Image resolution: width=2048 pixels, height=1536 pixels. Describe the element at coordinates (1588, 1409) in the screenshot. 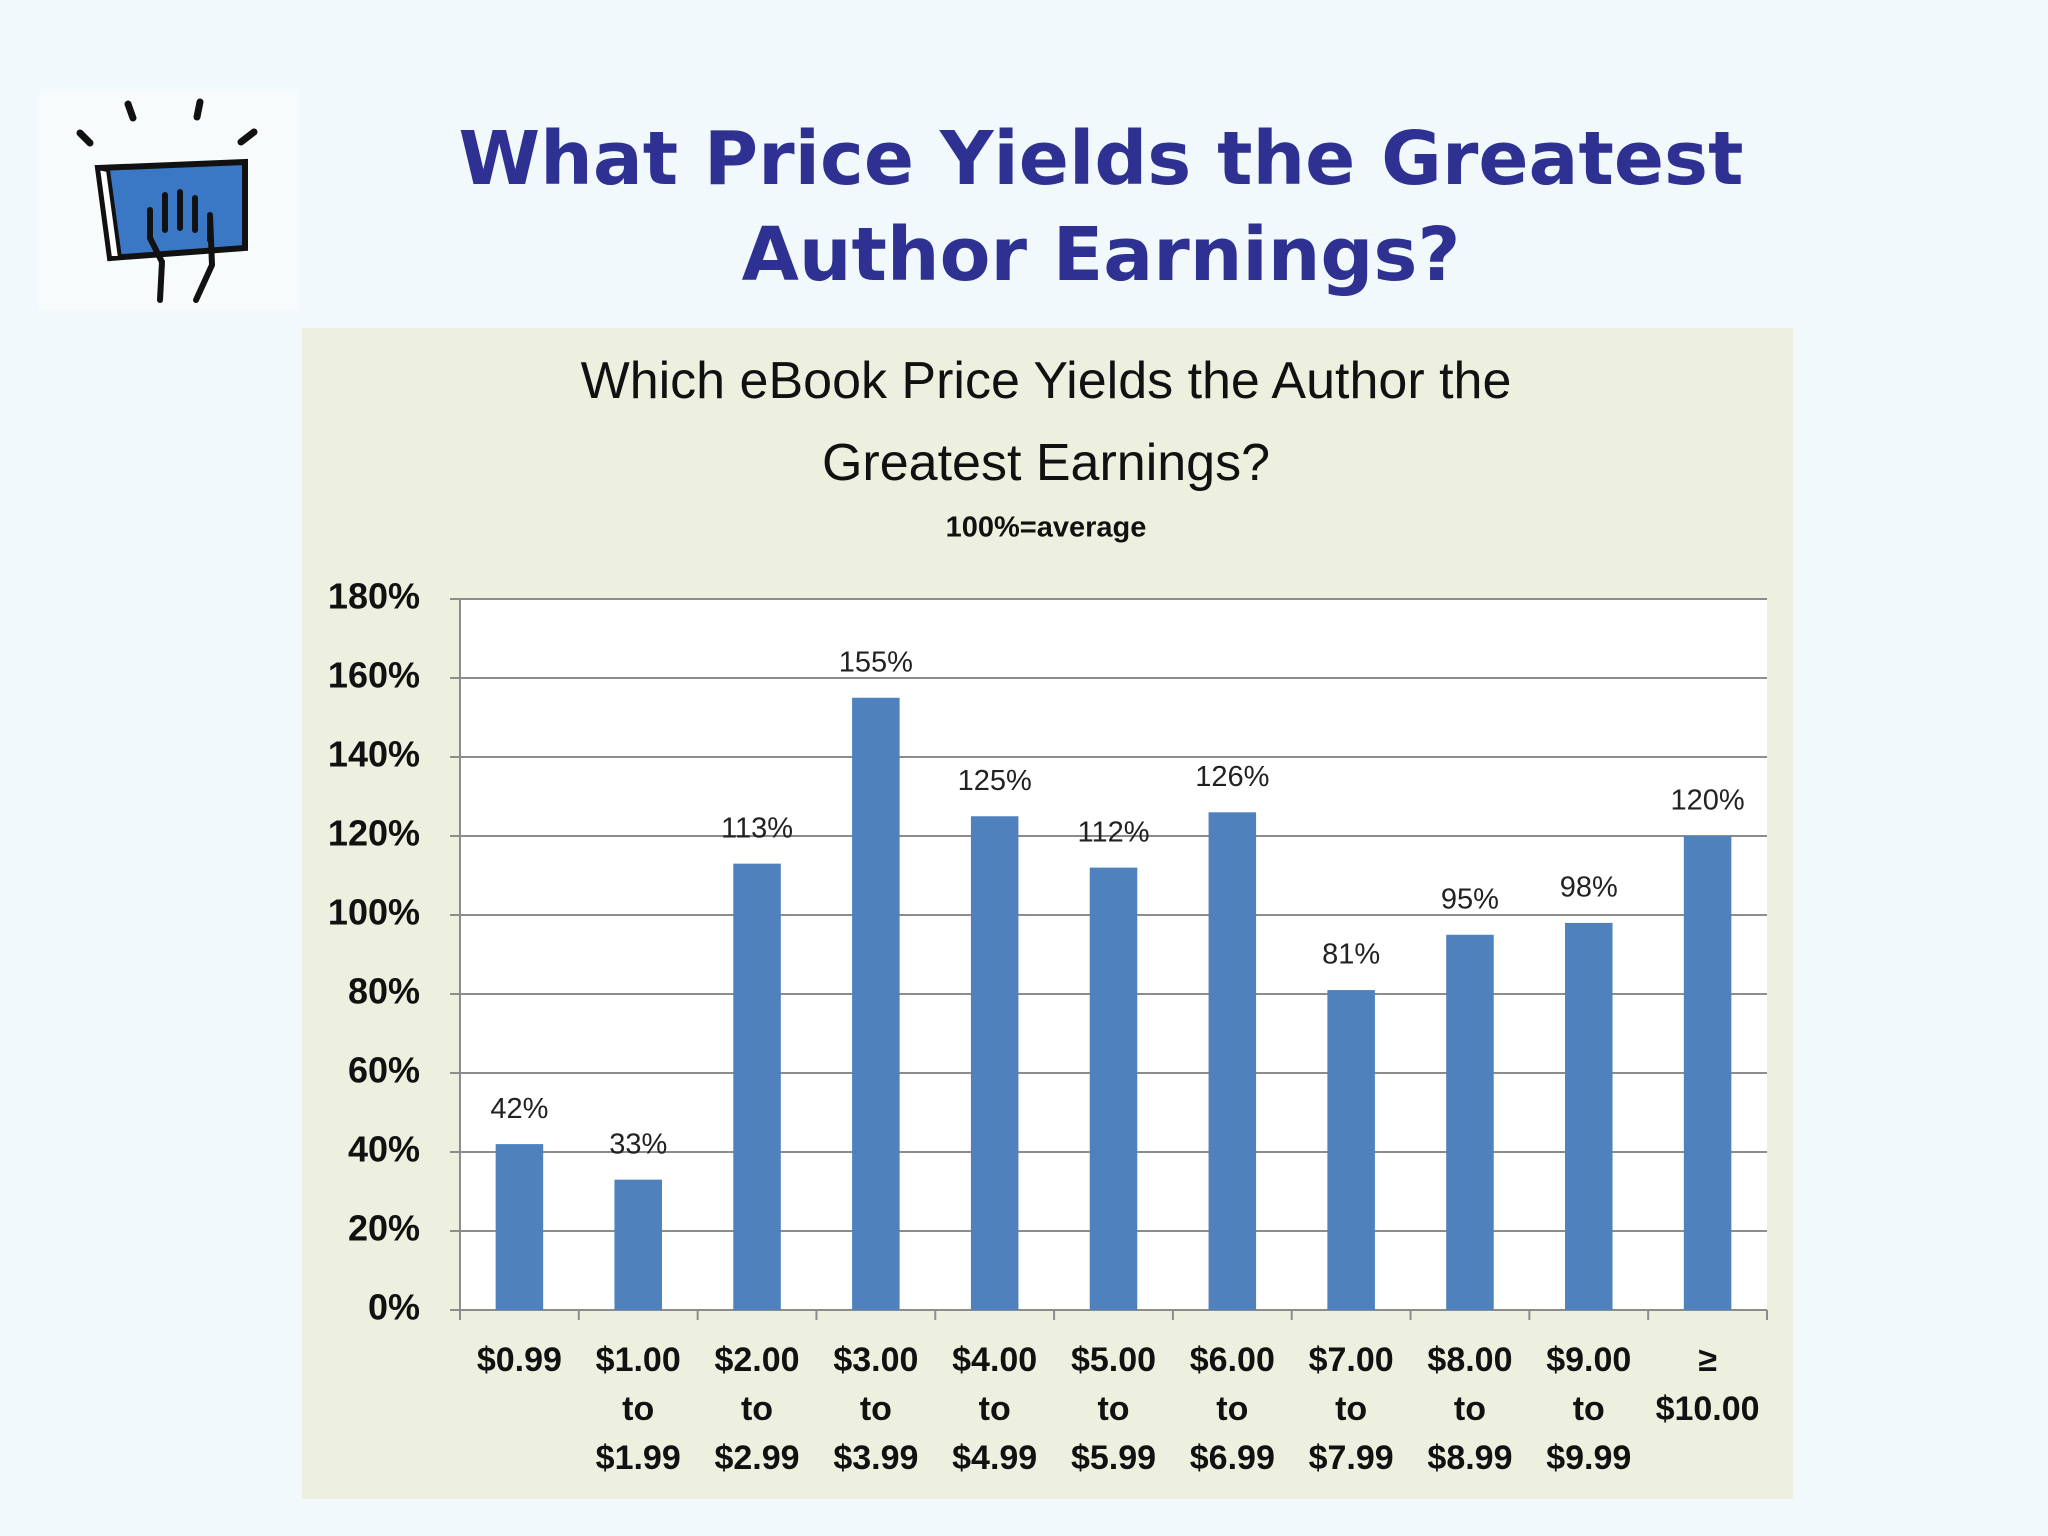

I see `x-tick-label: $9.00 to $9.99` at that location.